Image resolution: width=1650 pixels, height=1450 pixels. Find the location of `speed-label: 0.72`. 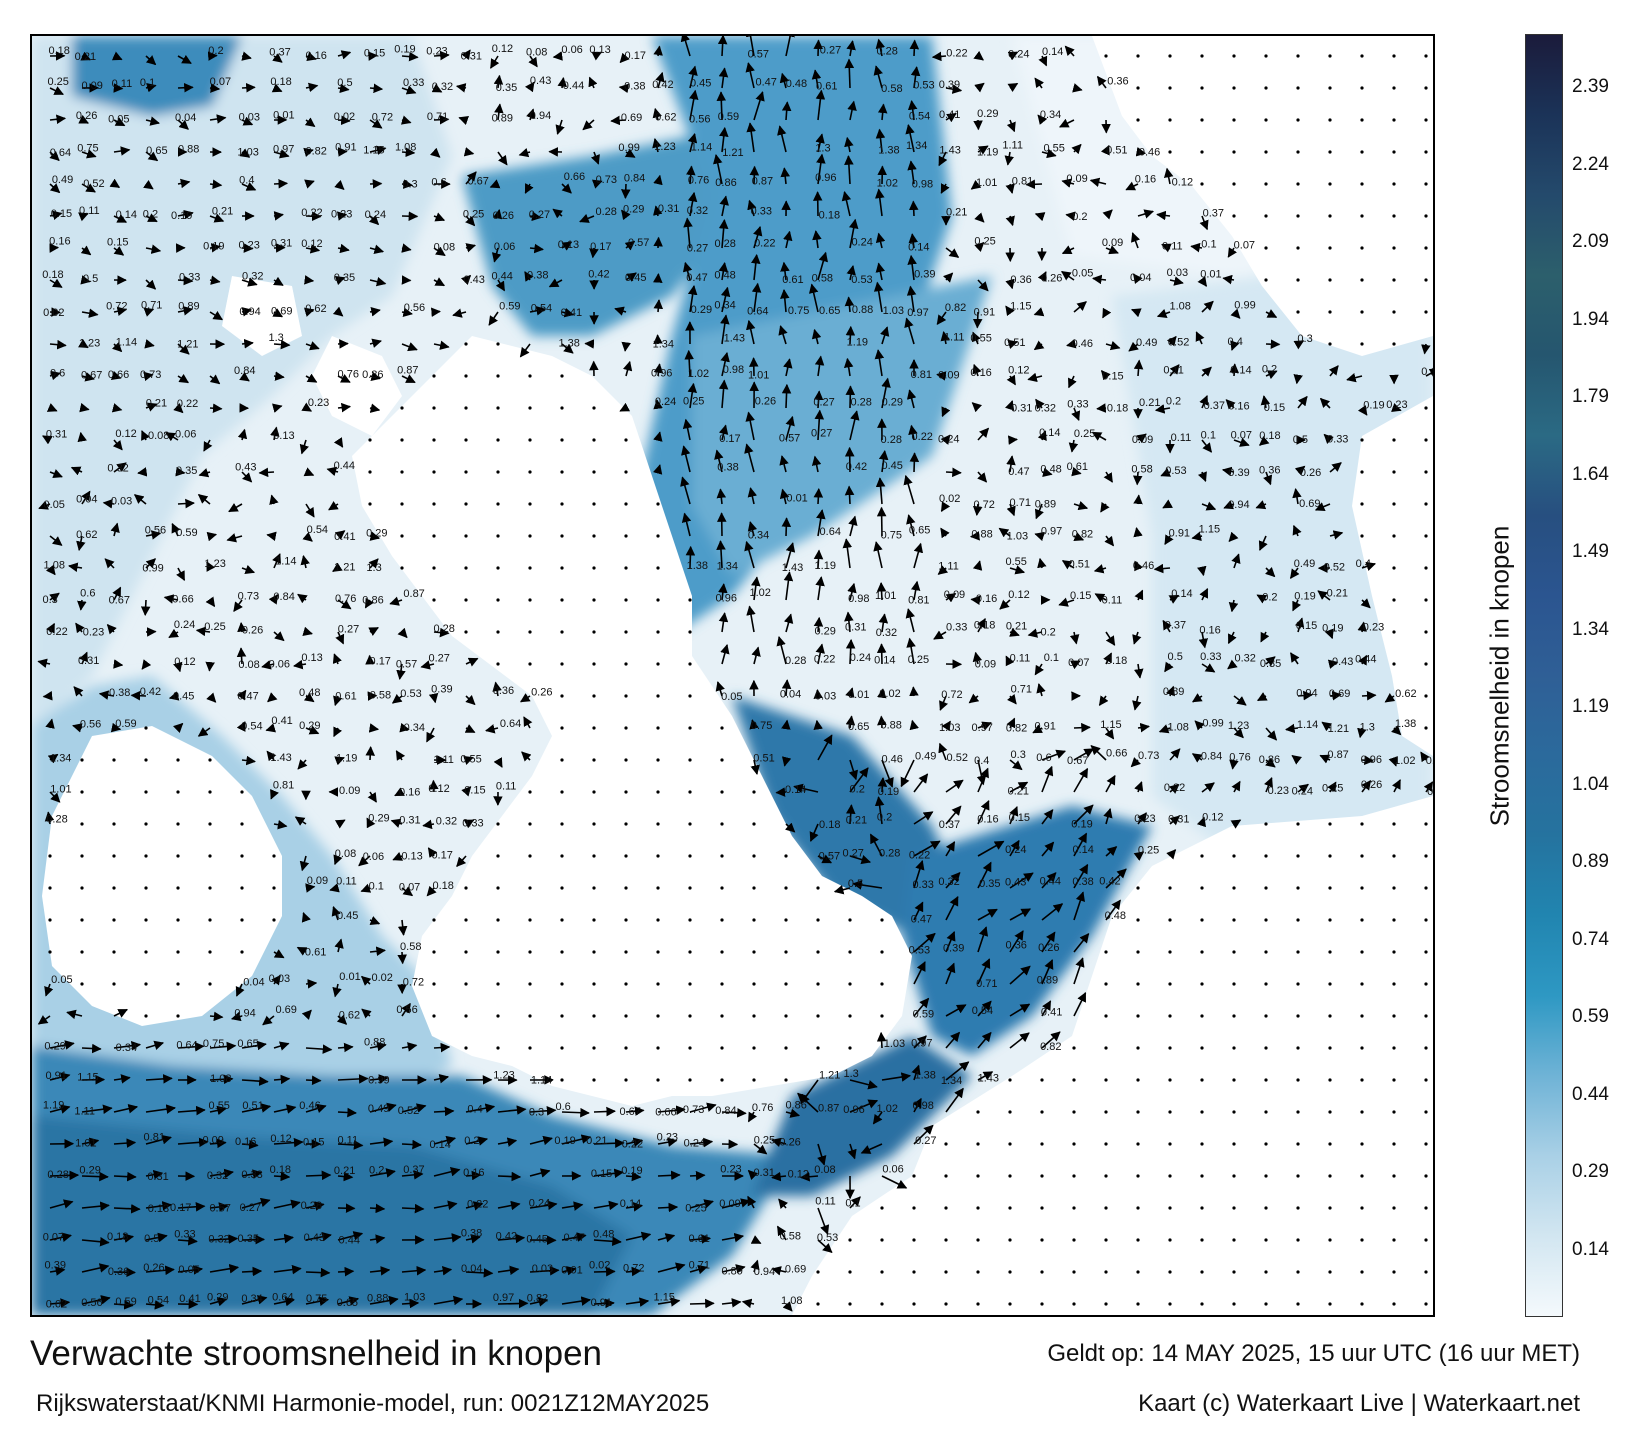

speed-label: 0.72 is located at coordinates (984, 505).